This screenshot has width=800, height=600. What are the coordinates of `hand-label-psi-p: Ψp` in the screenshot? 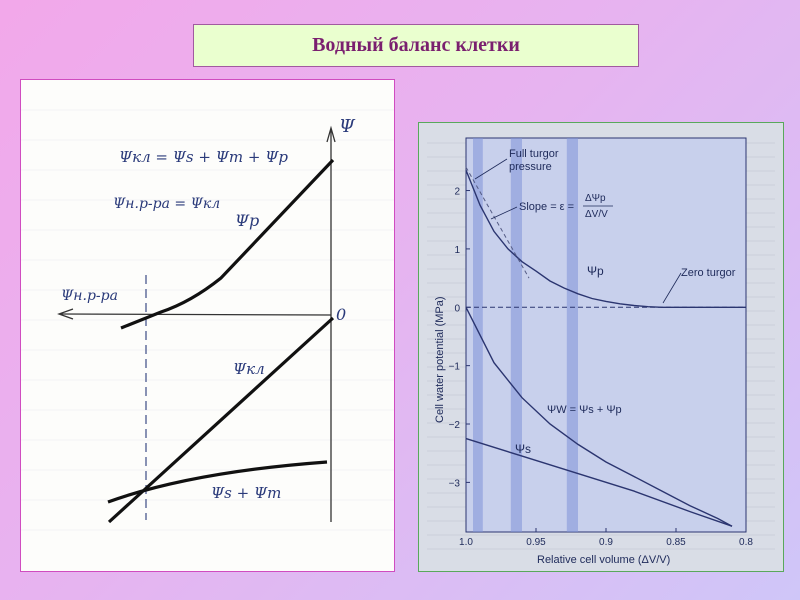 It's located at (247, 220).